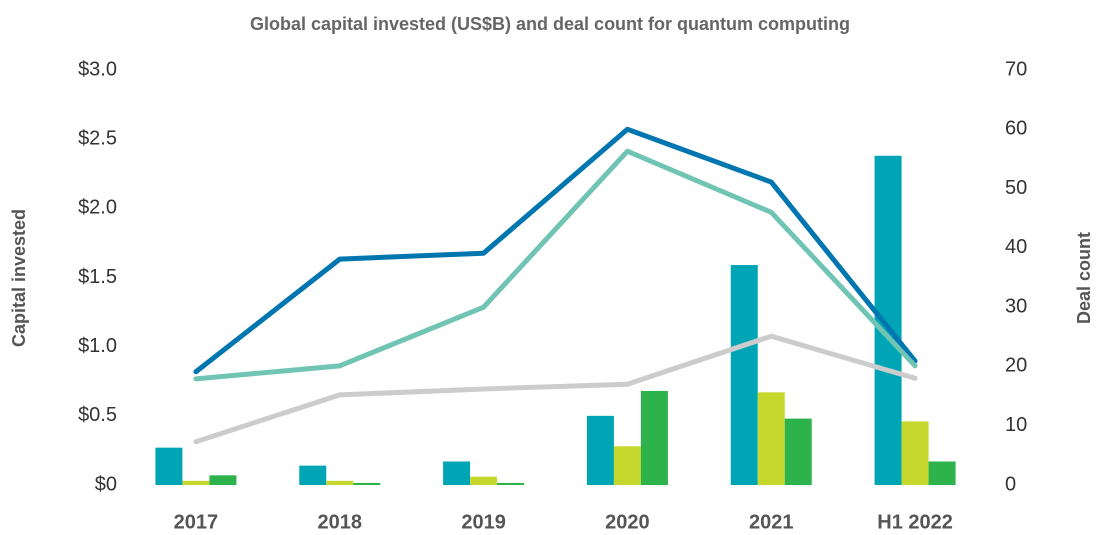 The image size is (1100, 535). What do you see at coordinates (1016, 366) in the screenshot?
I see `y2-tick-label: 20` at bounding box center [1016, 366].